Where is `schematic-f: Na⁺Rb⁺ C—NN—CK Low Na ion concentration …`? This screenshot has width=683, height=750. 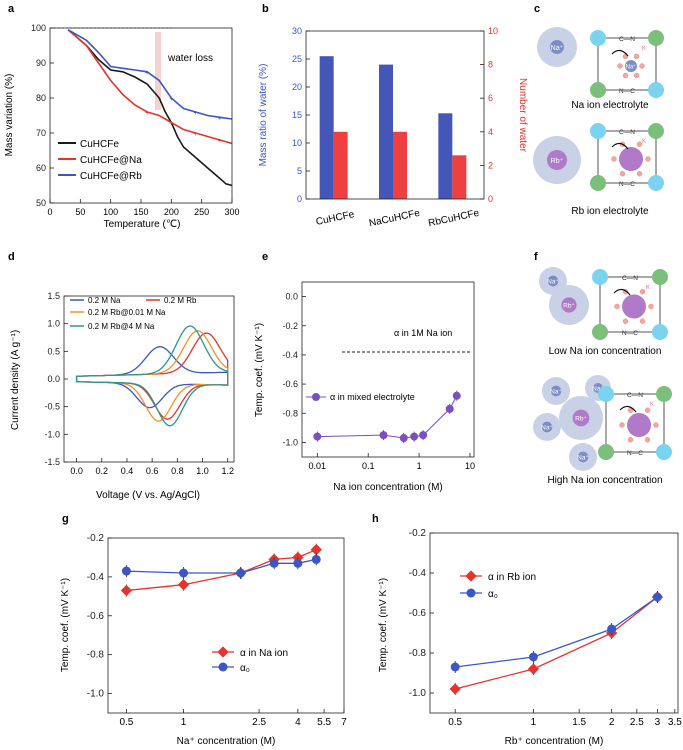
schematic-f: Na⁺Rb⁺ C—NN—CK Low Na ion concentration … is located at coordinates (602, 376).